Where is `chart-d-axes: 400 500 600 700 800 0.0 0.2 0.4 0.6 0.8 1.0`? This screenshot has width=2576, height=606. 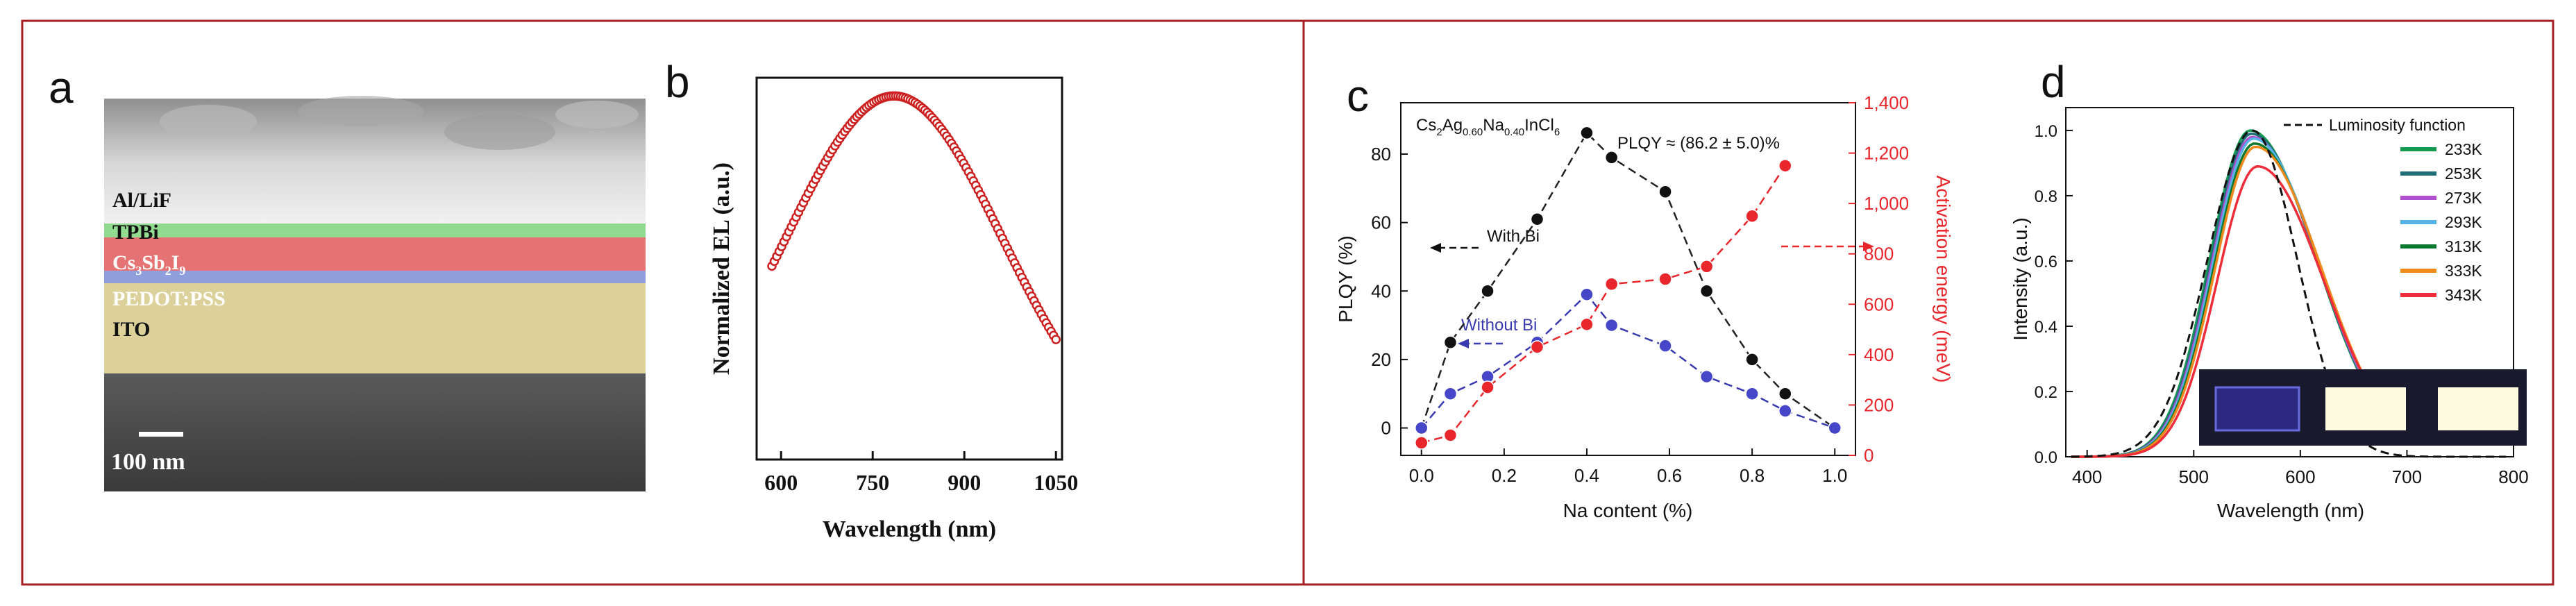 chart-d-axes: 400 500 600 700 800 0.0 0.2 0.4 0.6 0.8 1.0 is located at coordinates (2282, 304).